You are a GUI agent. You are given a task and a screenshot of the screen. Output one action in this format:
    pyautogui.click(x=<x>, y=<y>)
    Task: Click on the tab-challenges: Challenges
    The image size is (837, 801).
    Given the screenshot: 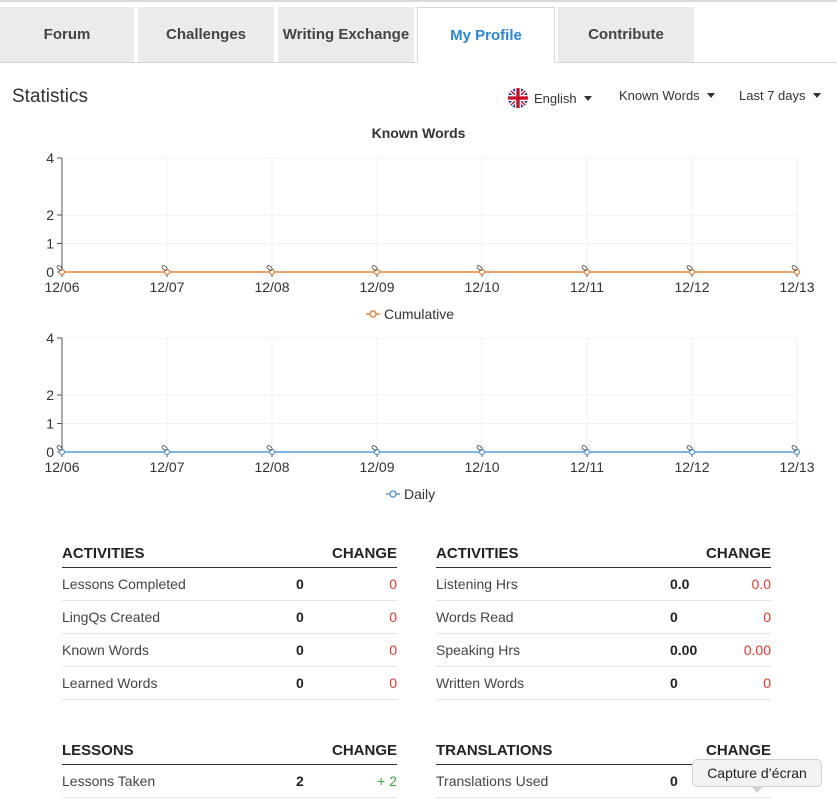 What is the action you would take?
    pyautogui.click(x=206, y=34)
    